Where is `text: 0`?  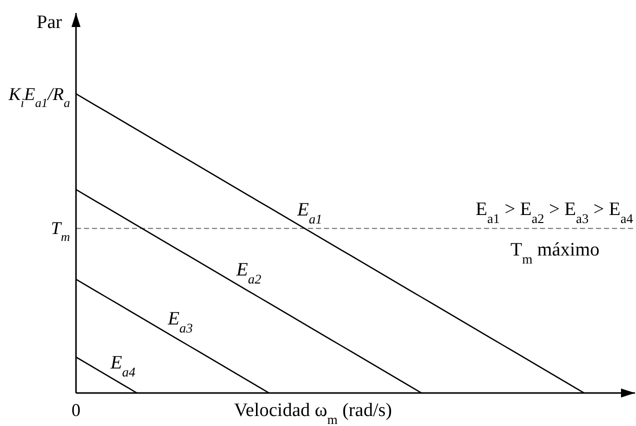 text: 0 is located at coordinates (76, 410).